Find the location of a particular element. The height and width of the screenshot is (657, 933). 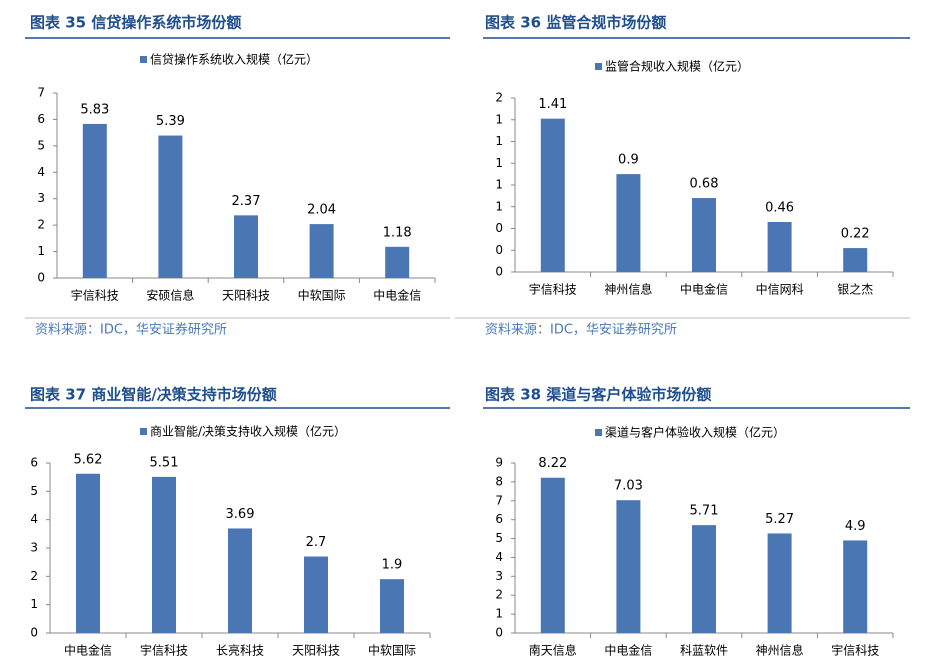

value-label: 0.68 is located at coordinates (704, 184).